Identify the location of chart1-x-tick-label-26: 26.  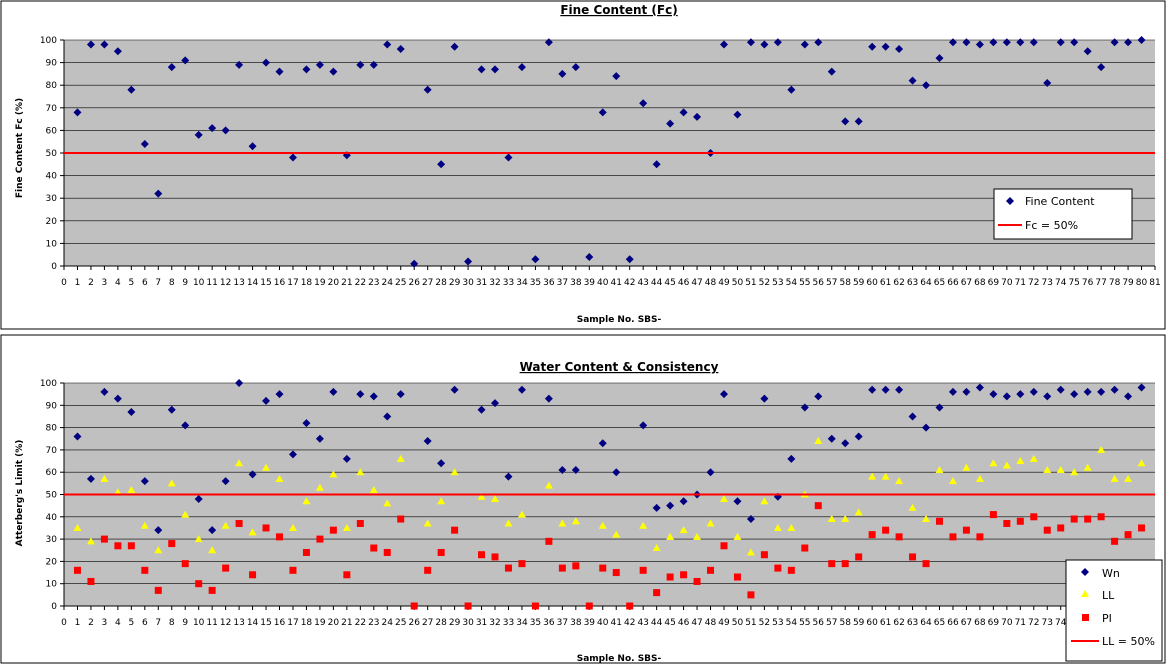
(414, 283).